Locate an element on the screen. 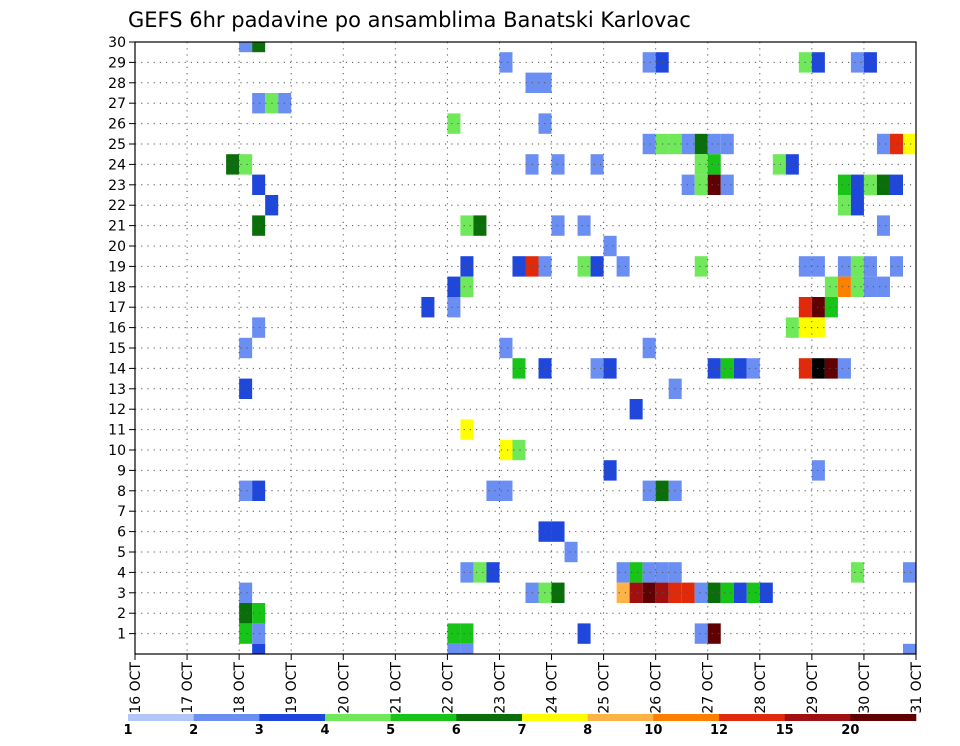 The image size is (960, 746). x-tick-label: 20 OCT is located at coordinates (344, 688).